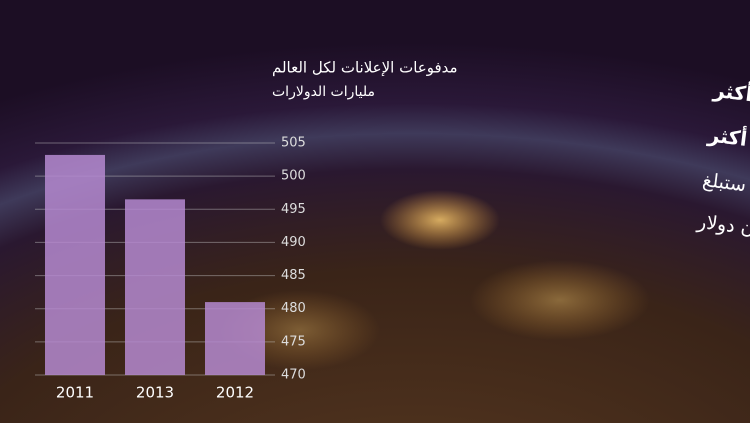  What do you see at coordinates (293, 176) in the screenshot?
I see `y-tick-label: 500` at bounding box center [293, 176].